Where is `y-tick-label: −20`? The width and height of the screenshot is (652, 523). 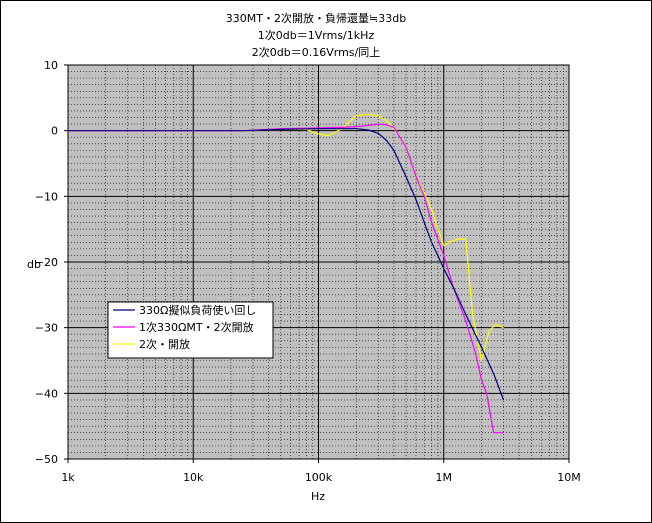
y-tick-label: −20 is located at coordinates (46, 262).